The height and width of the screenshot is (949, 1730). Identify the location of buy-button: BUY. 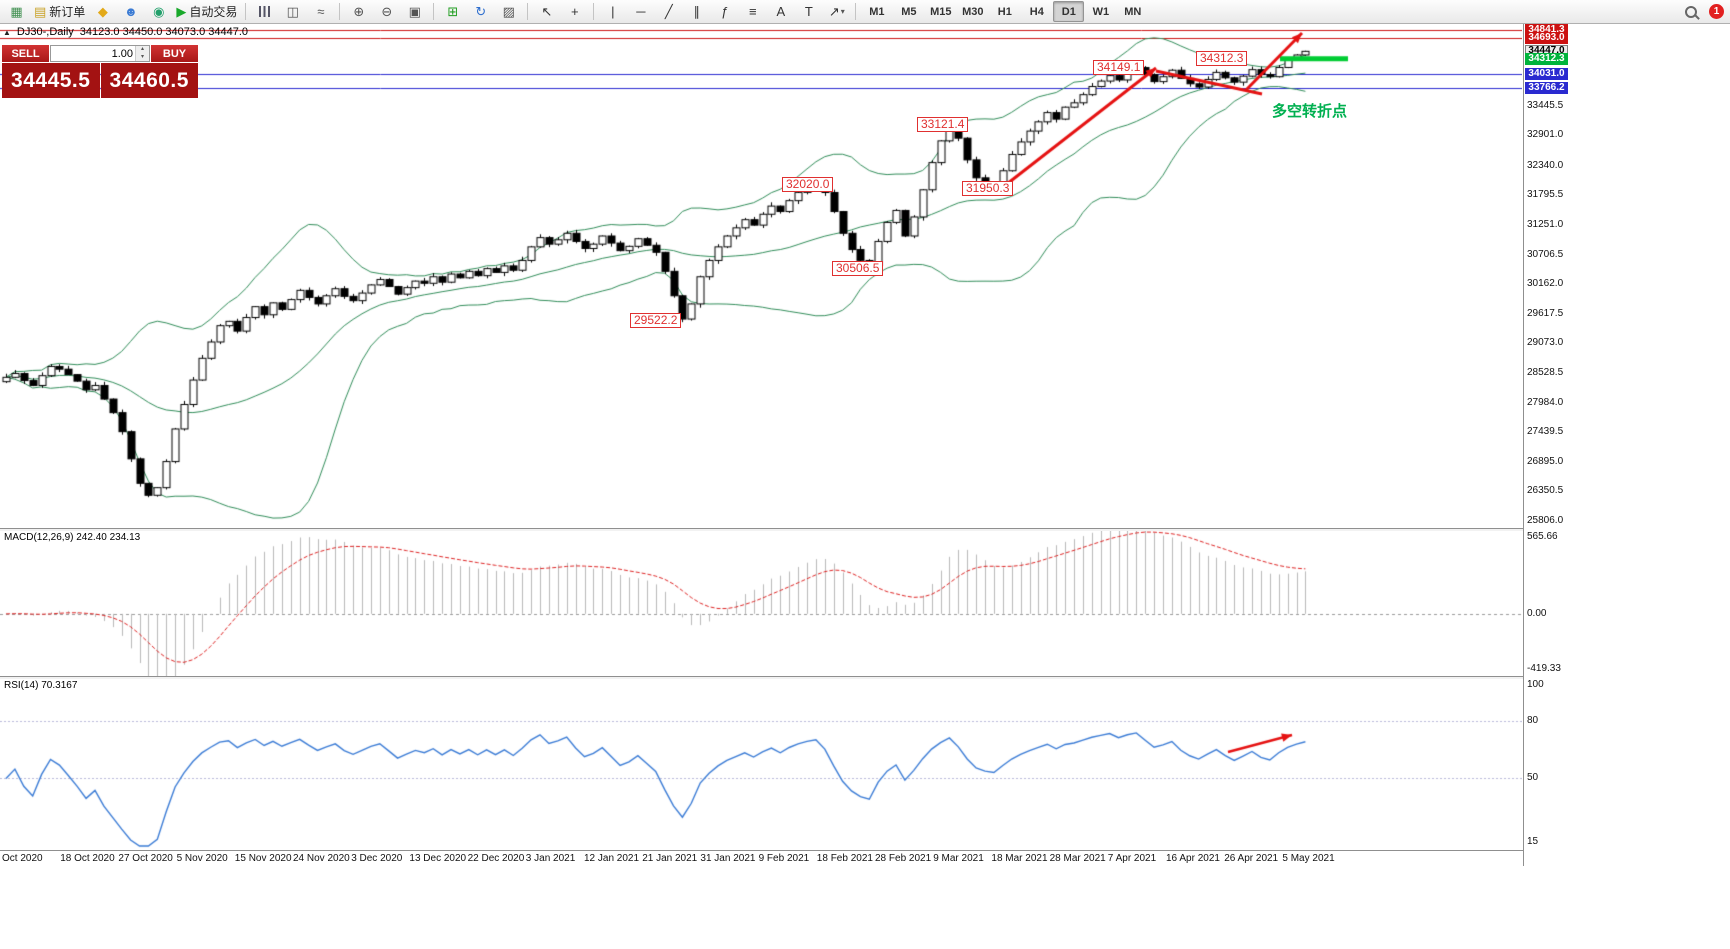
(174, 53).